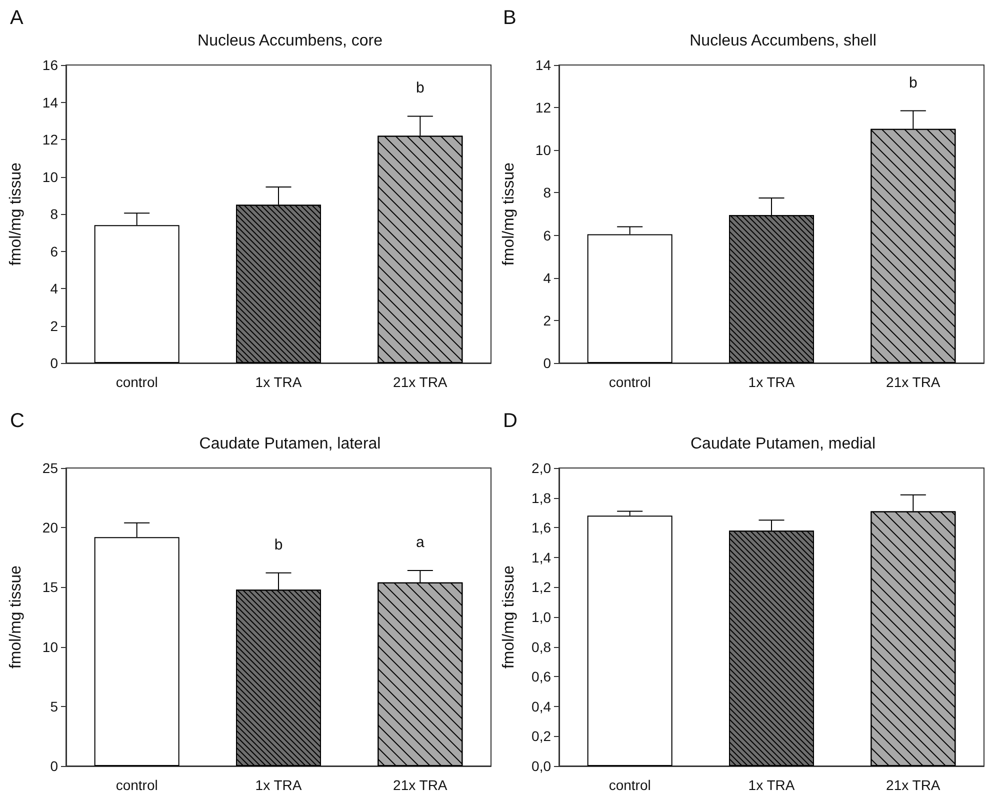  Describe the element at coordinates (50, 65) in the screenshot. I see `y-tick-label: 16` at that location.